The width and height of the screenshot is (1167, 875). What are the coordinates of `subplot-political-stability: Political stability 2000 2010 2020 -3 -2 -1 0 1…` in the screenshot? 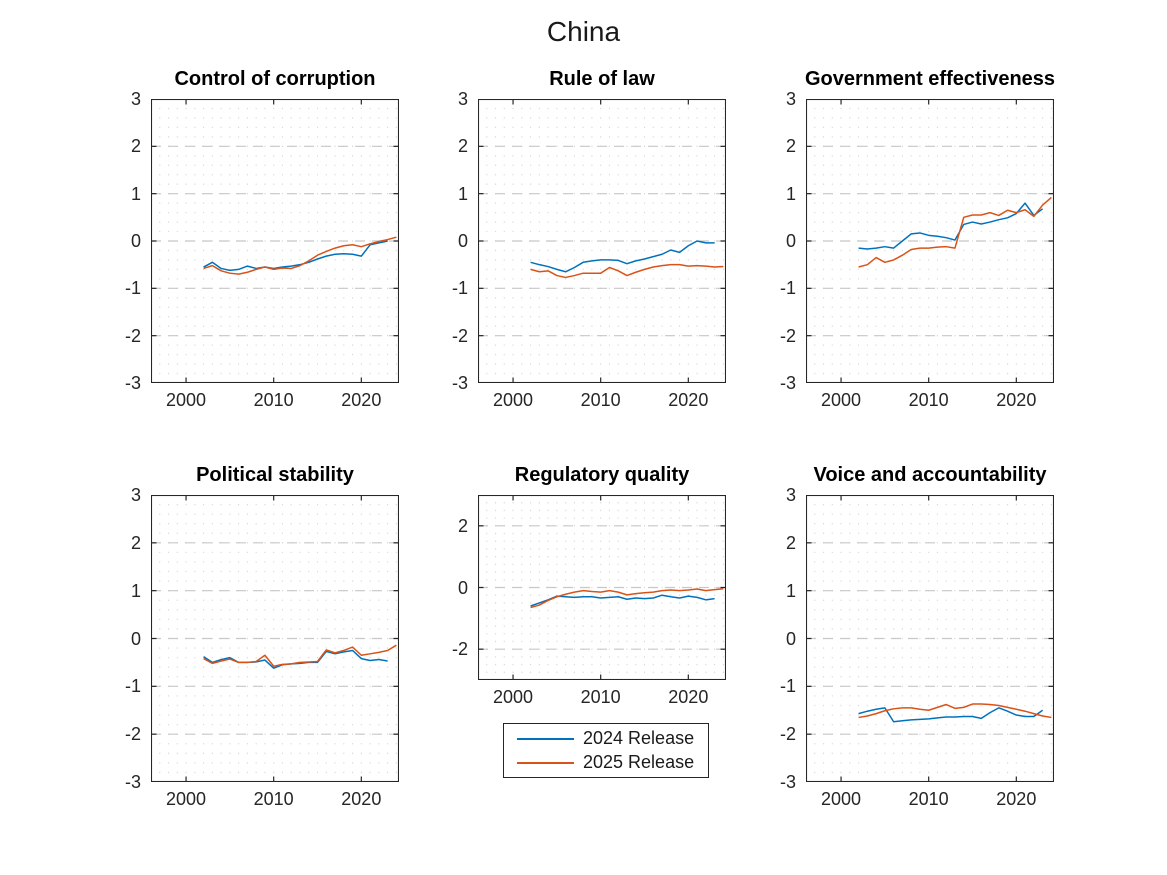 It's located at (262, 636).